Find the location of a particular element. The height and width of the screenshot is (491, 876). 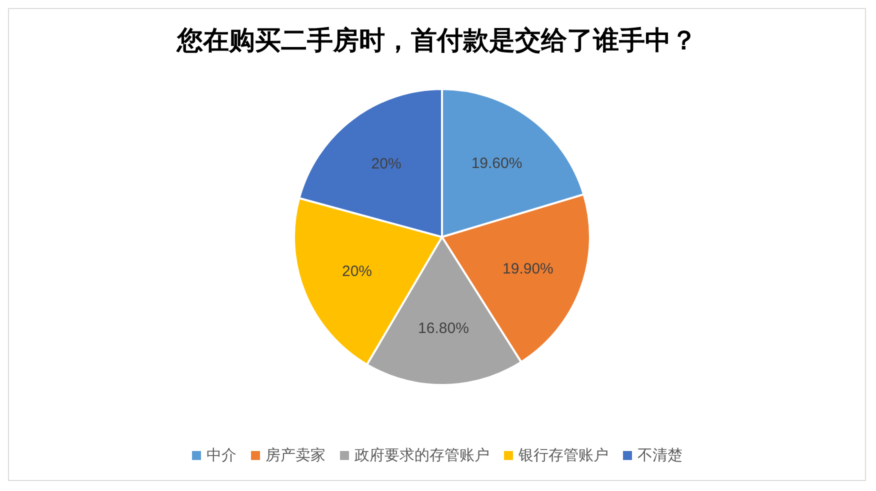

legend-label: 不清楚 is located at coordinates (659, 455).